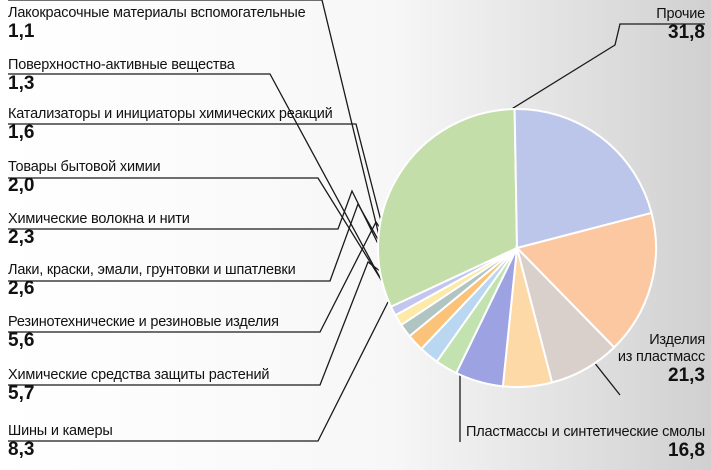  I want to click on slice-label: Поверхностно-активные вещества, so click(121, 65).